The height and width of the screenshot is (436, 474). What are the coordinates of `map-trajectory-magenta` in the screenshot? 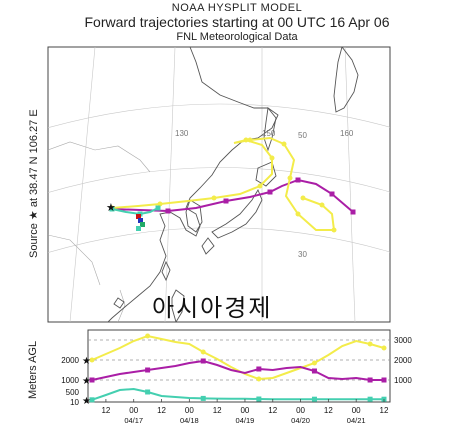 It's located at (232, 195).